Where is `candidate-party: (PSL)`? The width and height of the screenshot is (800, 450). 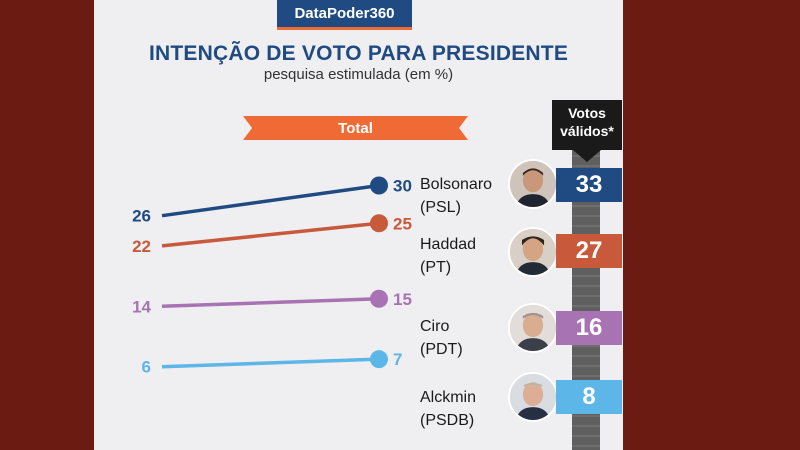 candidate-party: (PSL) is located at coordinates (440, 207).